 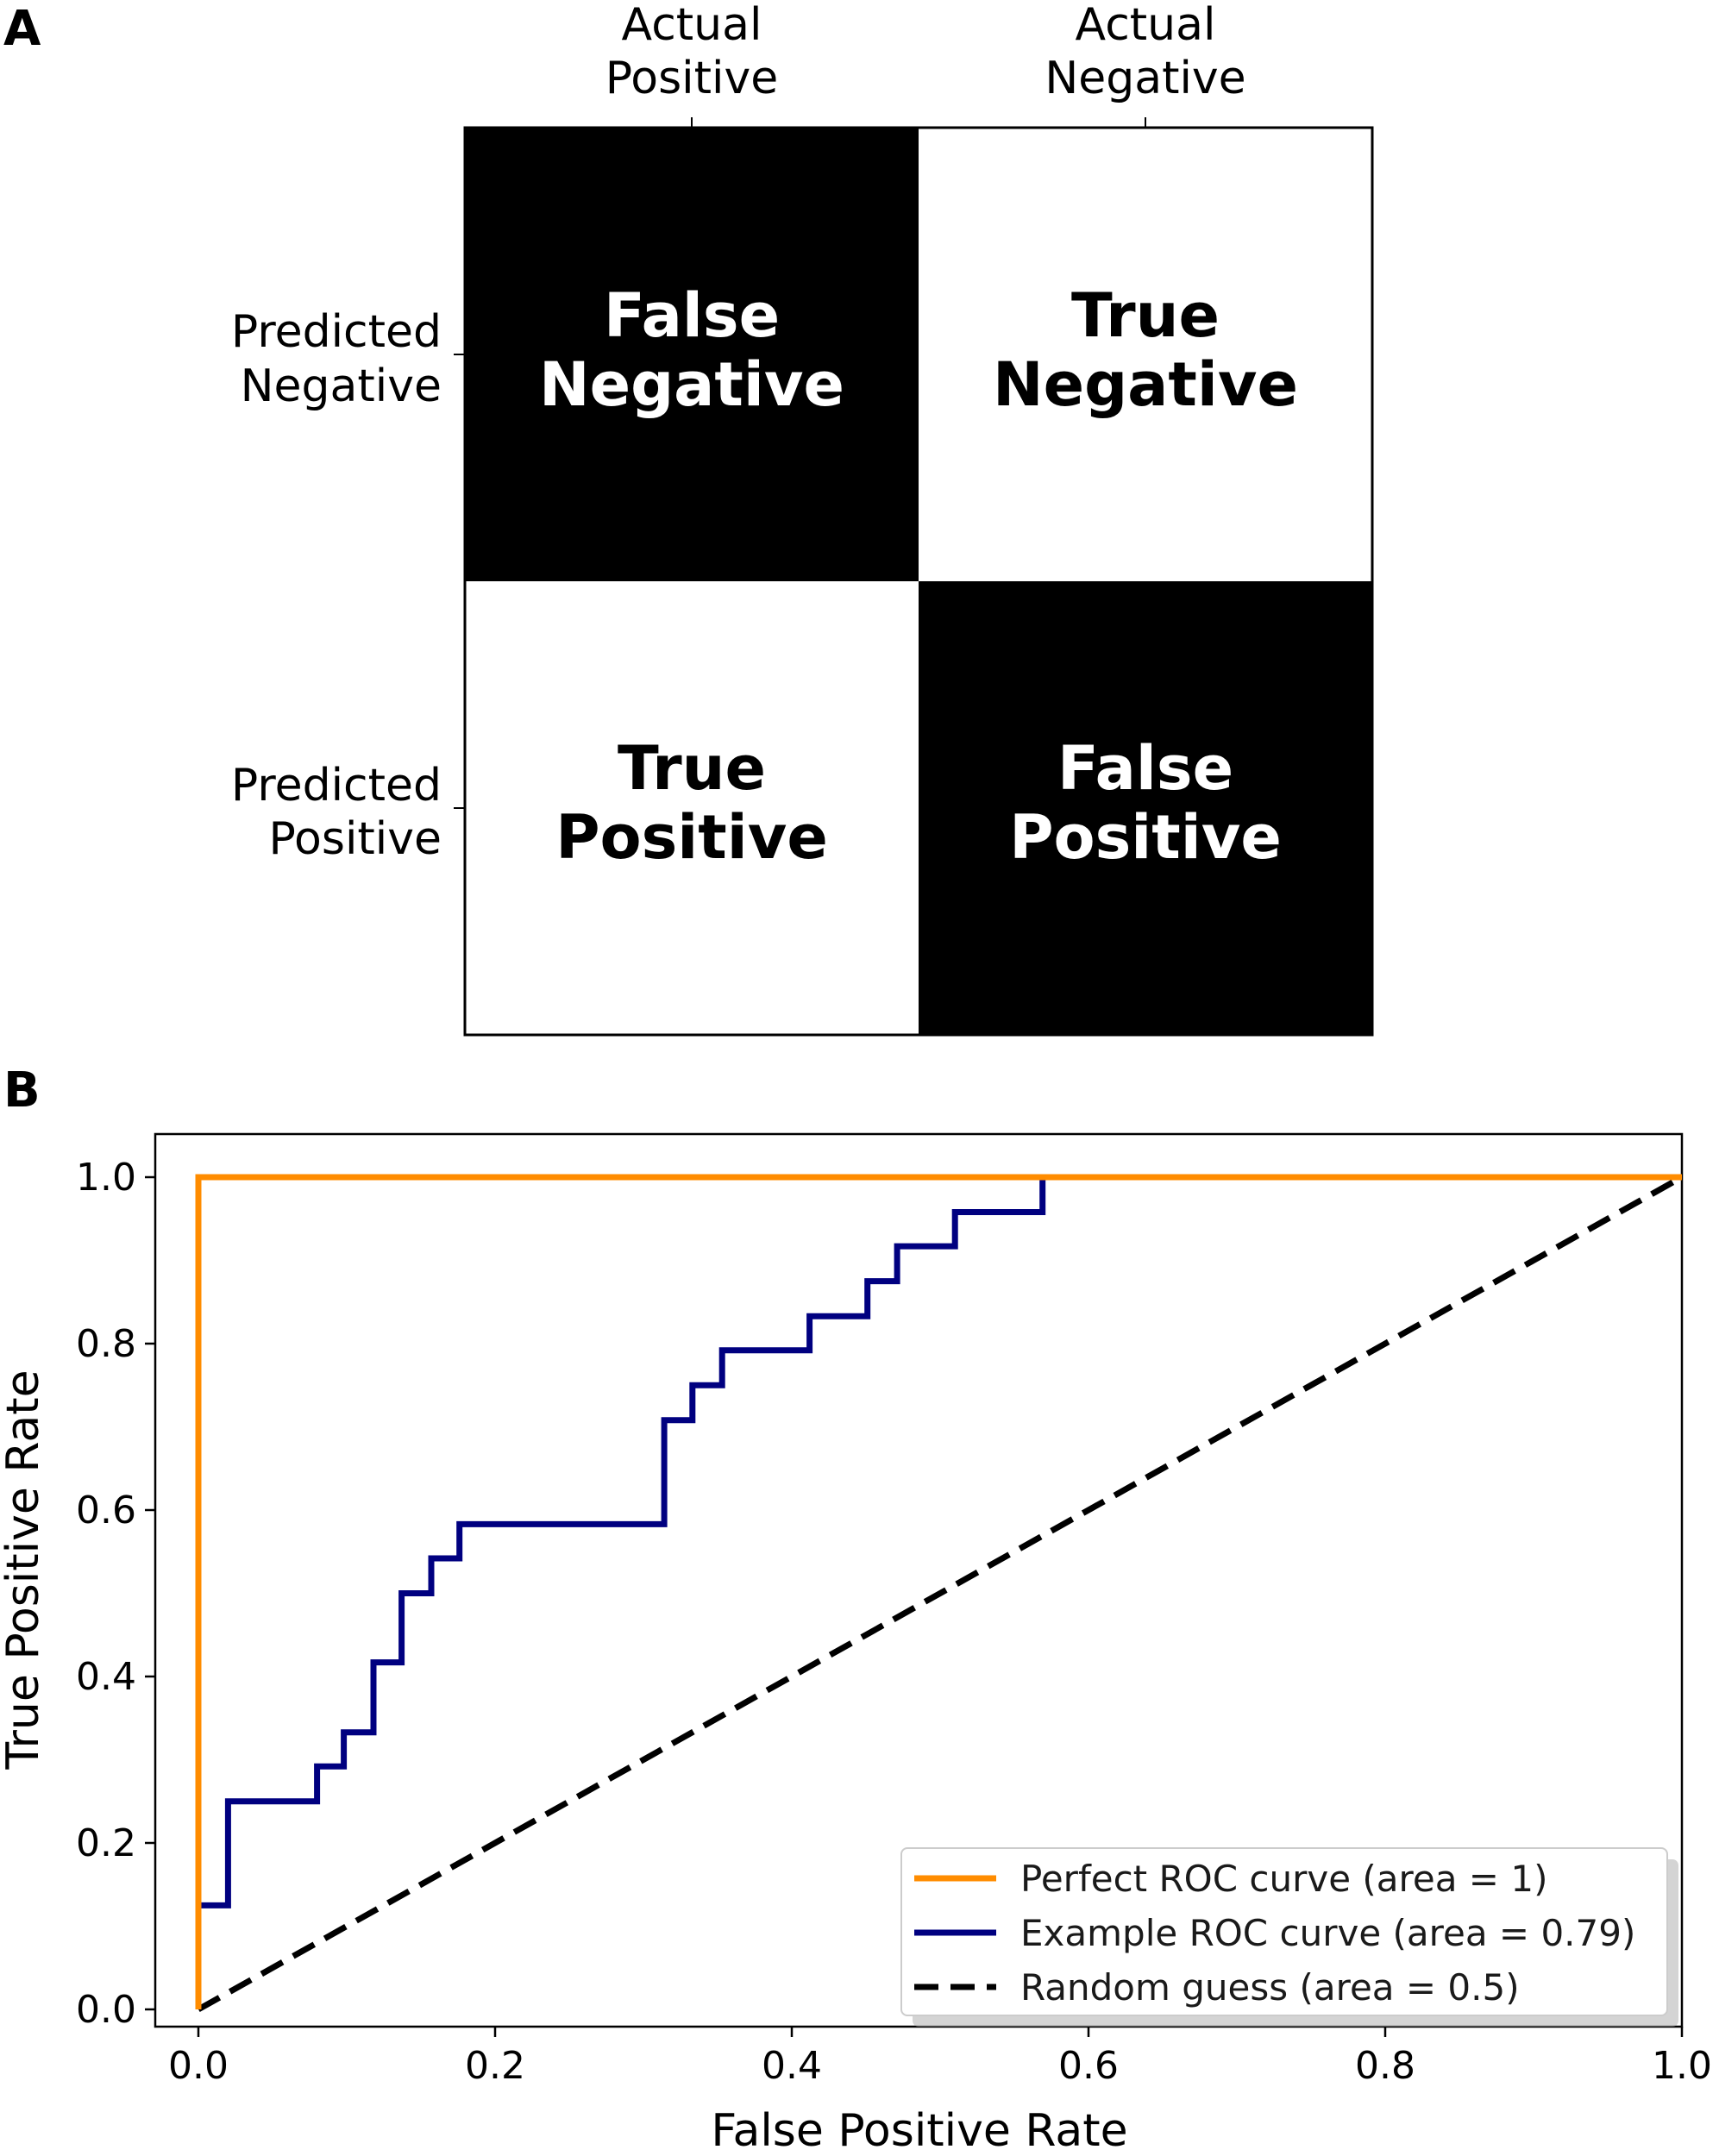 I want to click on cell-false-negative-label-line2: Negative, so click(x=692, y=384).